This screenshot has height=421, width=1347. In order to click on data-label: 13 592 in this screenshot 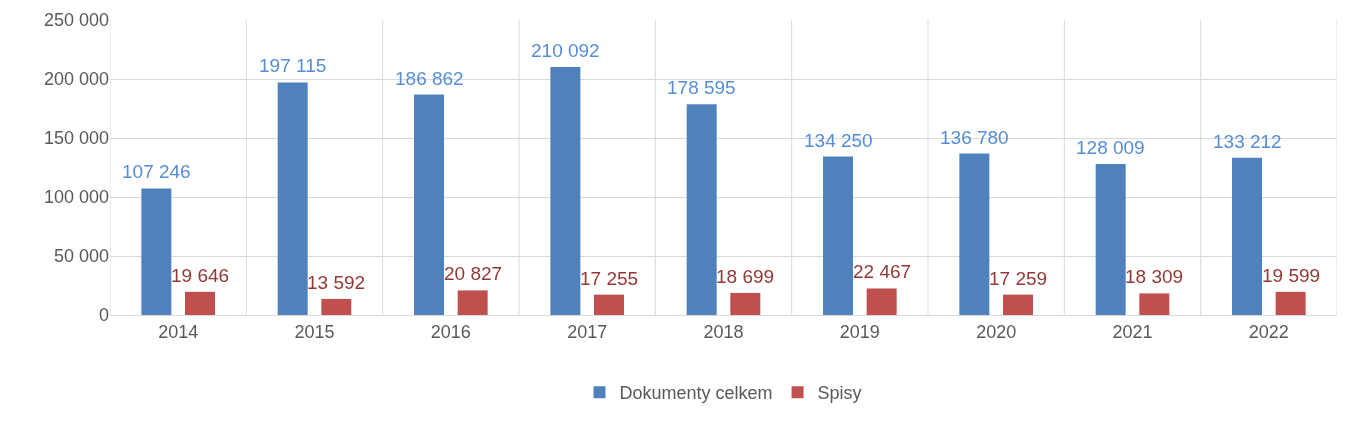, I will do `click(336, 282)`.